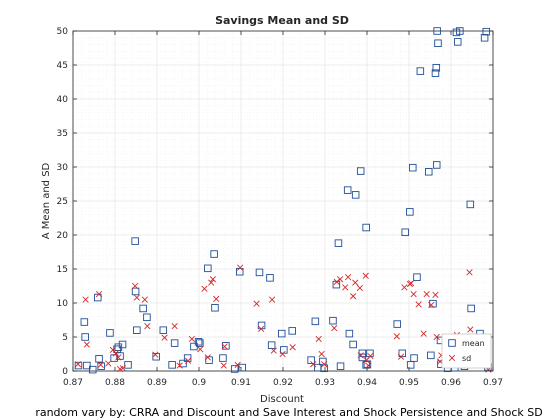 The width and height of the screenshot is (560, 420). What do you see at coordinates (63, 32) in the screenshot?
I see `y-tick-label: 50` at bounding box center [63, 32].